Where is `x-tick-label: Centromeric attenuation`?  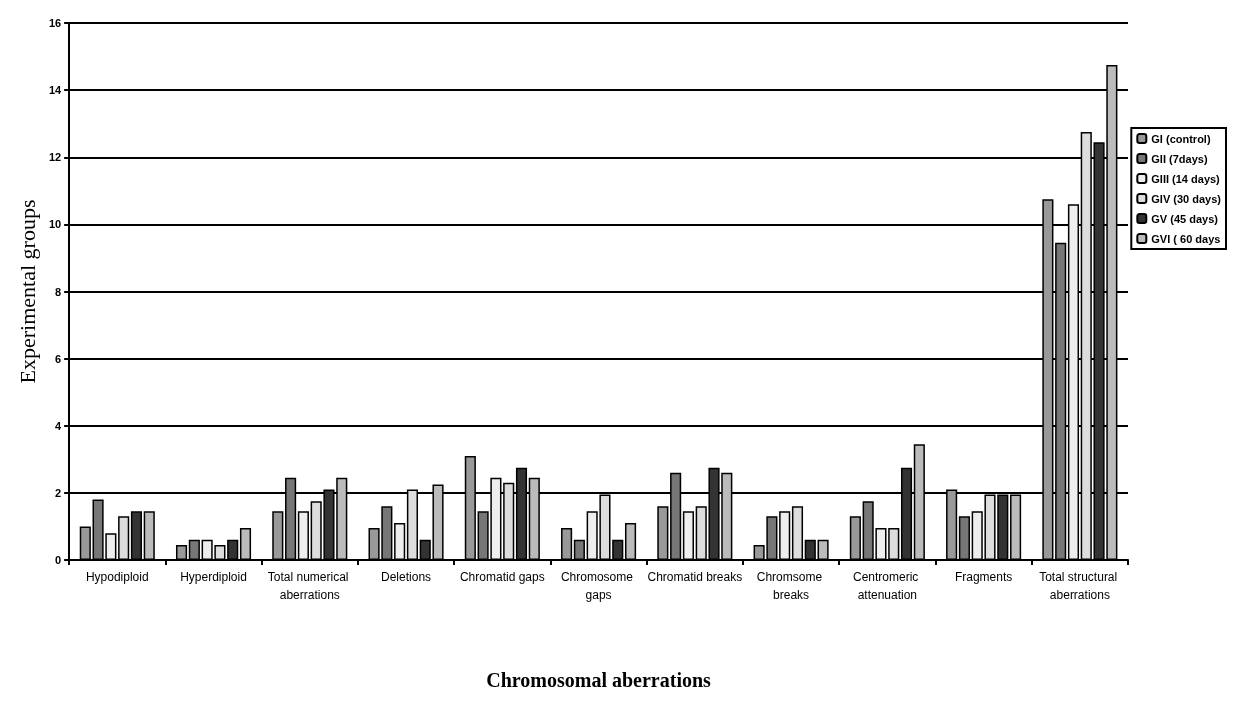 x-tick-label: Centromeric attenuation is located at coordinates (887, 586).